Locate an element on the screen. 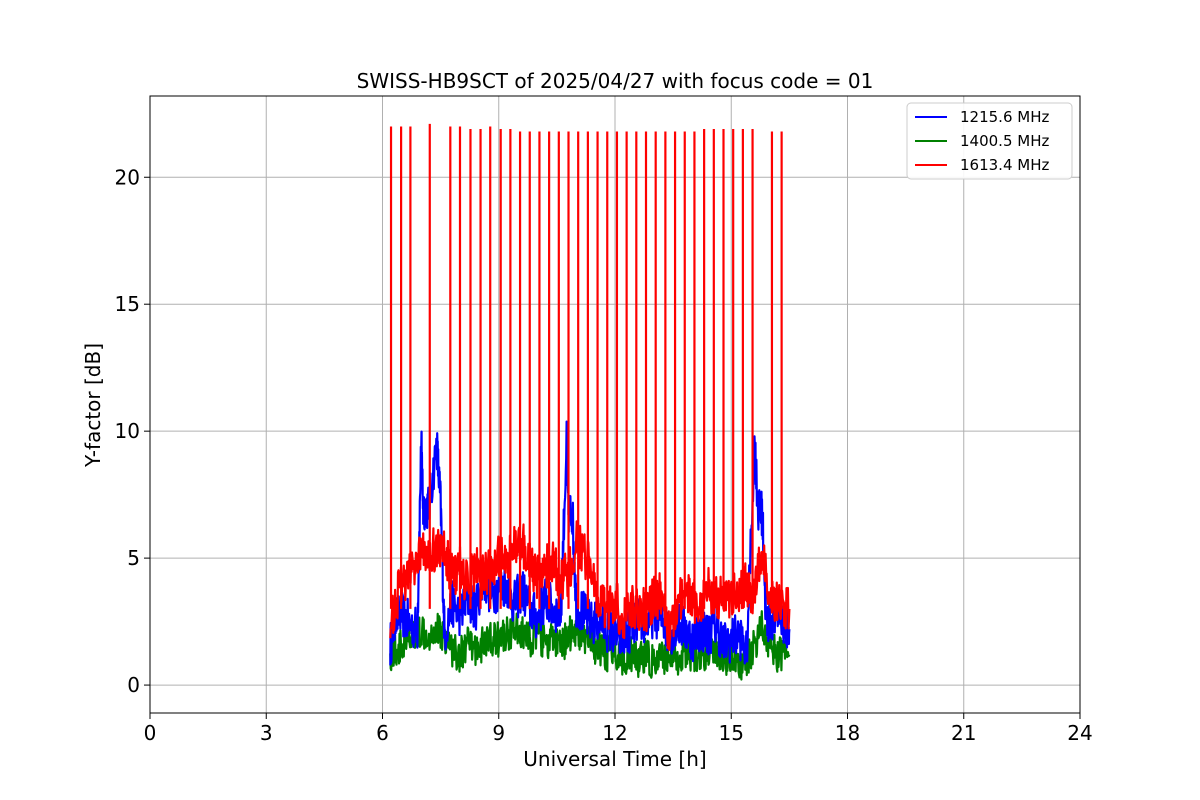 The height and width of the screenshot is (800, 1200). y-axis: 0 5 10 15 20 is located at coordinates (132, 431).